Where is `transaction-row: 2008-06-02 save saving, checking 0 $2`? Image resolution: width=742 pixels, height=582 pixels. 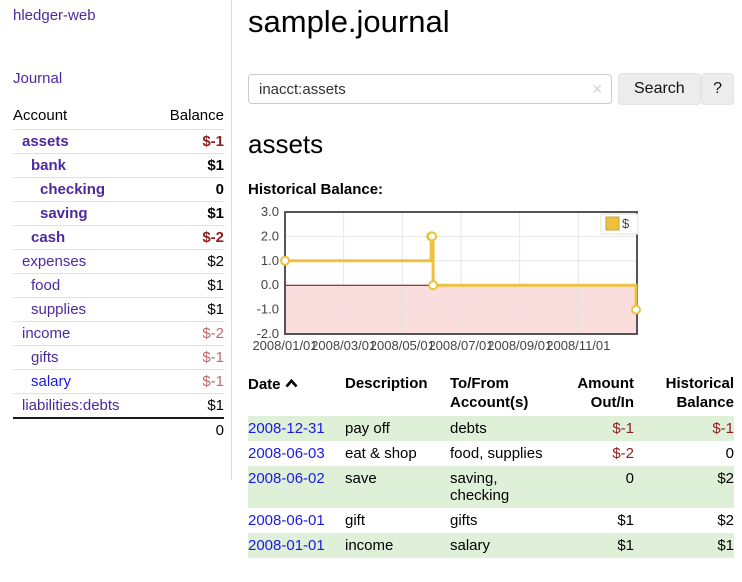
transaction-row: 2008-06-02 save saving, checking 0 $2 is located at coordinates (491, 487).